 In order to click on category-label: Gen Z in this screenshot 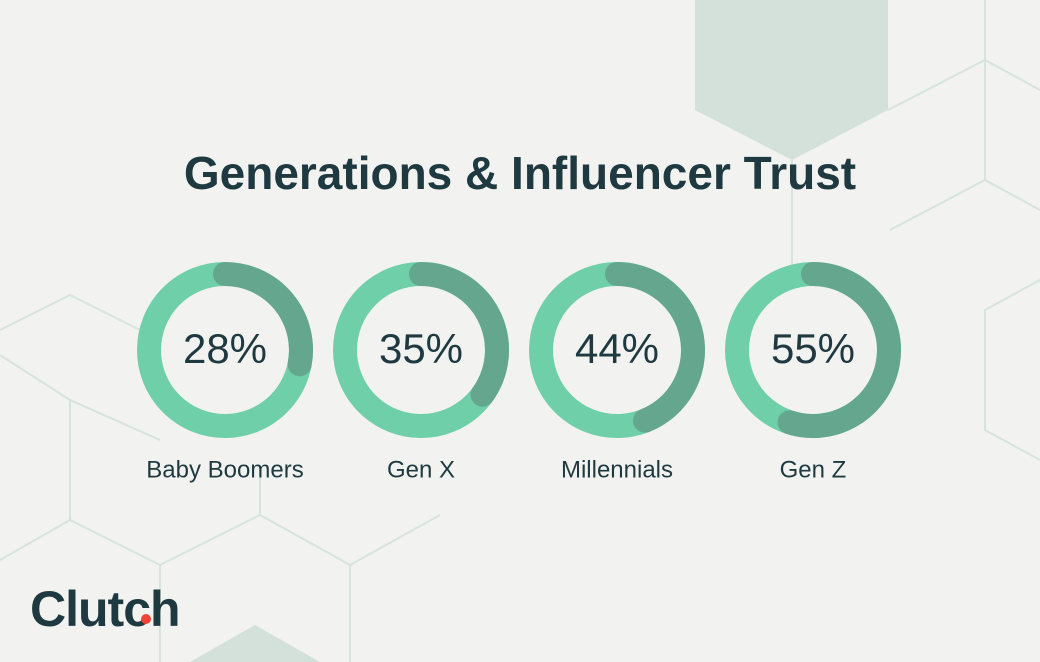, I will do `click(813, 469)`.